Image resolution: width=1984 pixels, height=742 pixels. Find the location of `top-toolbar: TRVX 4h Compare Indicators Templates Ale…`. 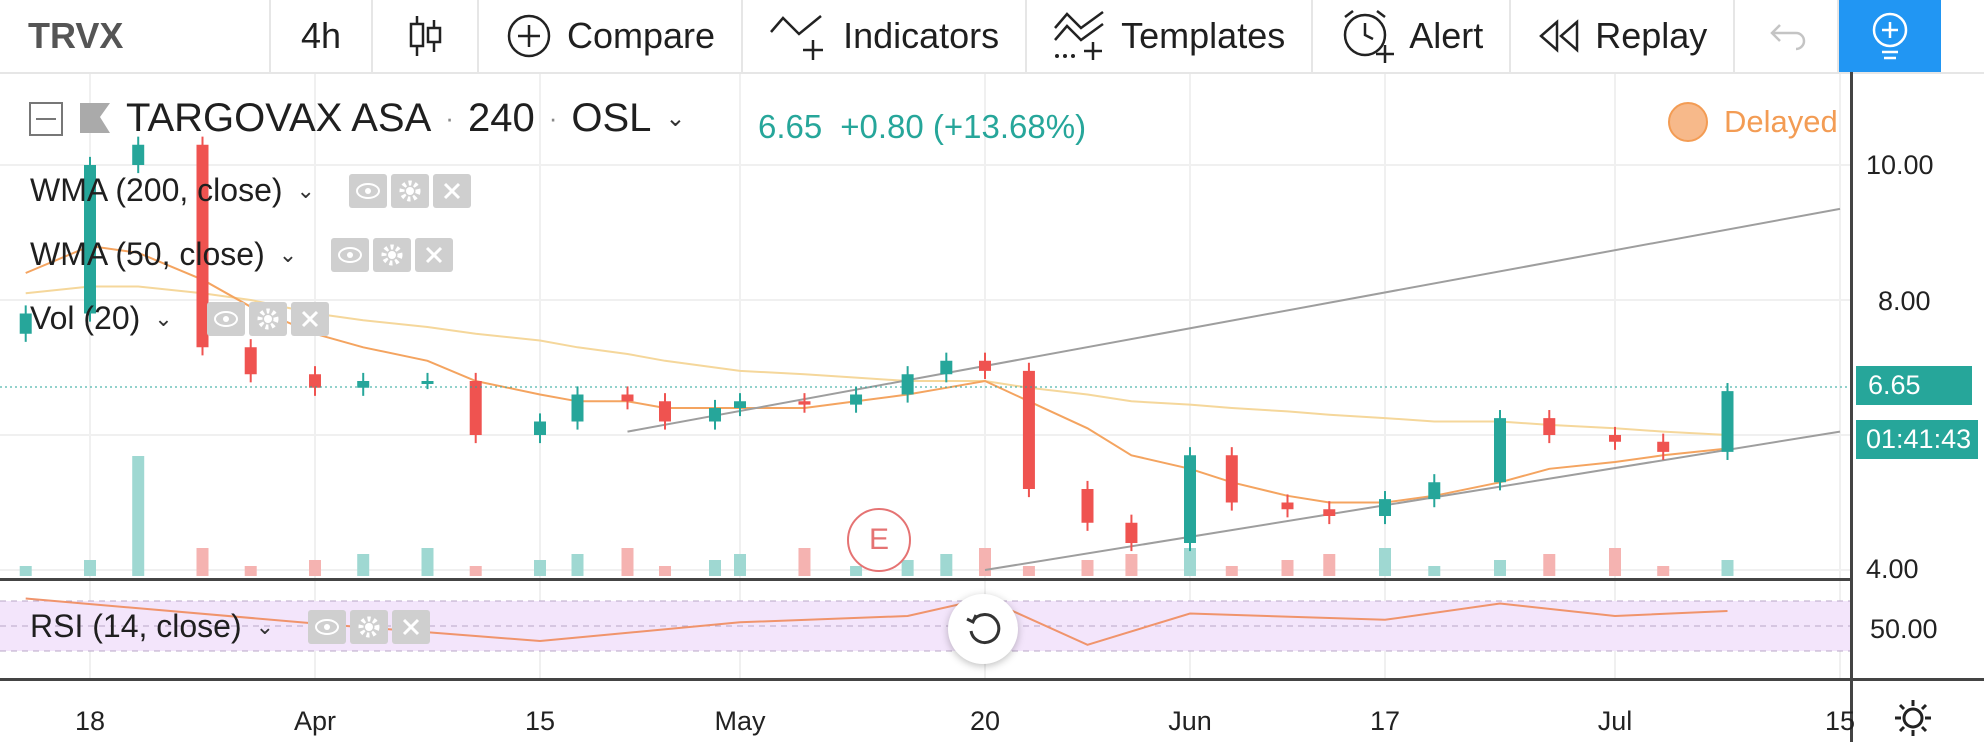

top-toolbar: TRVX 4h Compare Indicators Templates Ale… is located at coordinates (992, 37).